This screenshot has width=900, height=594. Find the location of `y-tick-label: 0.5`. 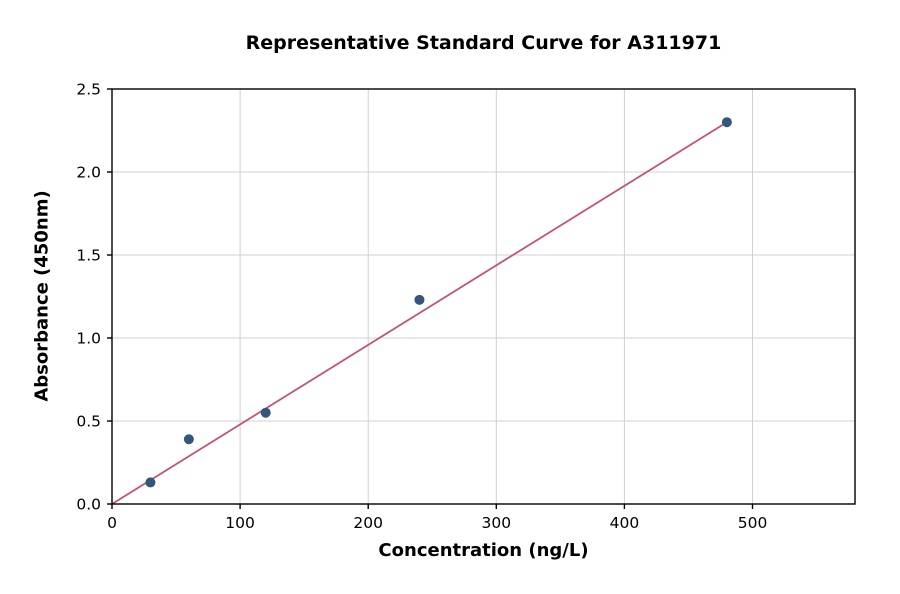

y-tick-label: 0.5 is located at coordinates (88, 422).